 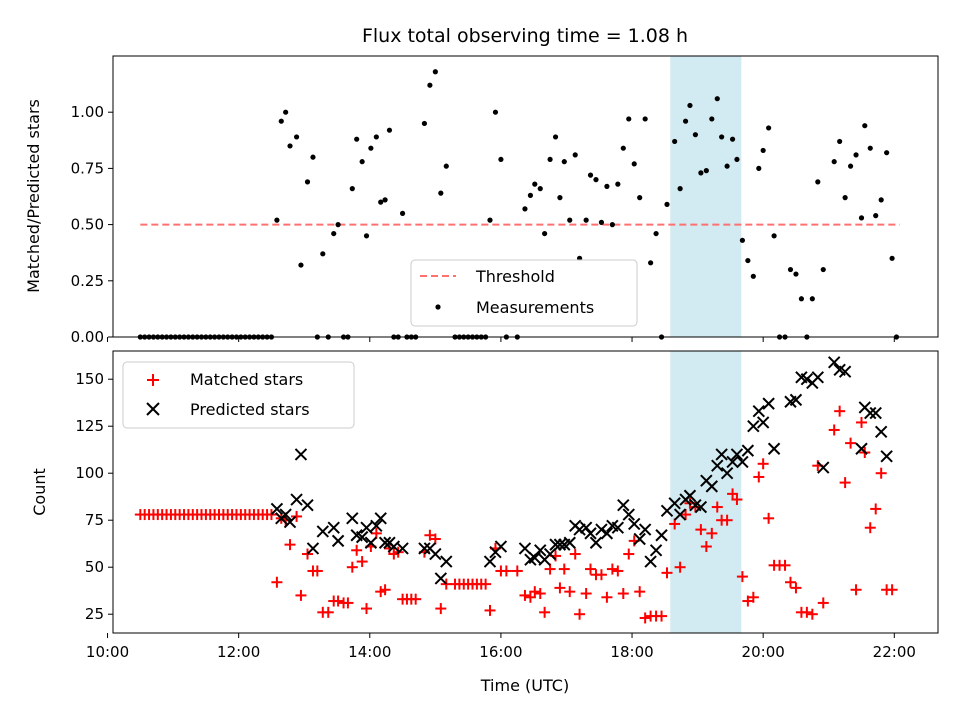 I want to click on top-y-ticks: 0.00 0.25 0.50 0.75 1.00, so click(x=92, y=224).